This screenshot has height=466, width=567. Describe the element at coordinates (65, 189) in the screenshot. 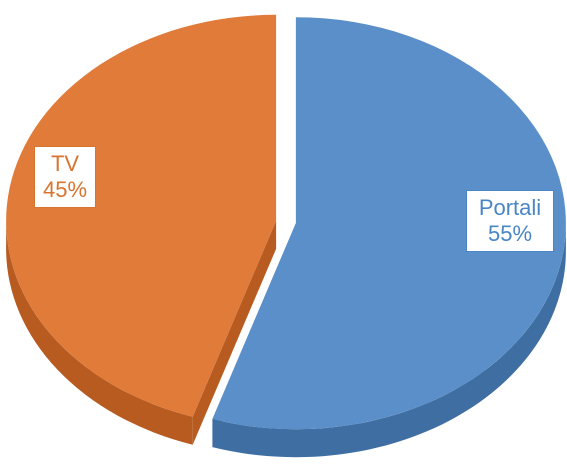

I see `data-label-tv-value: 45%` at that location.